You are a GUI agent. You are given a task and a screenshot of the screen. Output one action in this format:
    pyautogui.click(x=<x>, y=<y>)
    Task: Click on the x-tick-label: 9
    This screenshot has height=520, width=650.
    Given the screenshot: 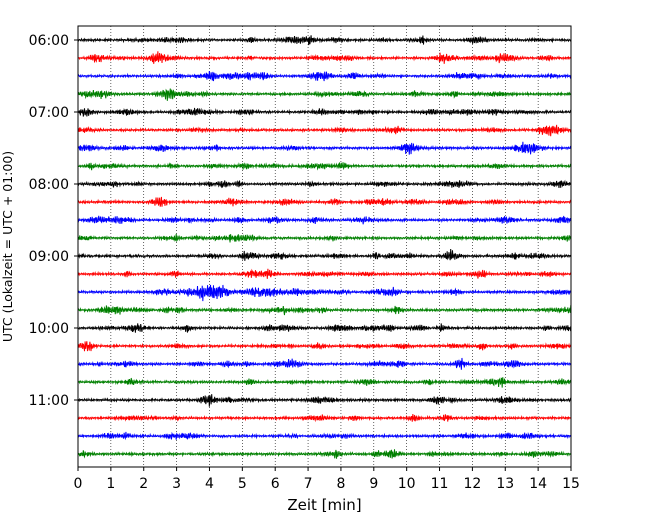 What is the action you would take?
    pyautogui.click(x=373, y=484)
    